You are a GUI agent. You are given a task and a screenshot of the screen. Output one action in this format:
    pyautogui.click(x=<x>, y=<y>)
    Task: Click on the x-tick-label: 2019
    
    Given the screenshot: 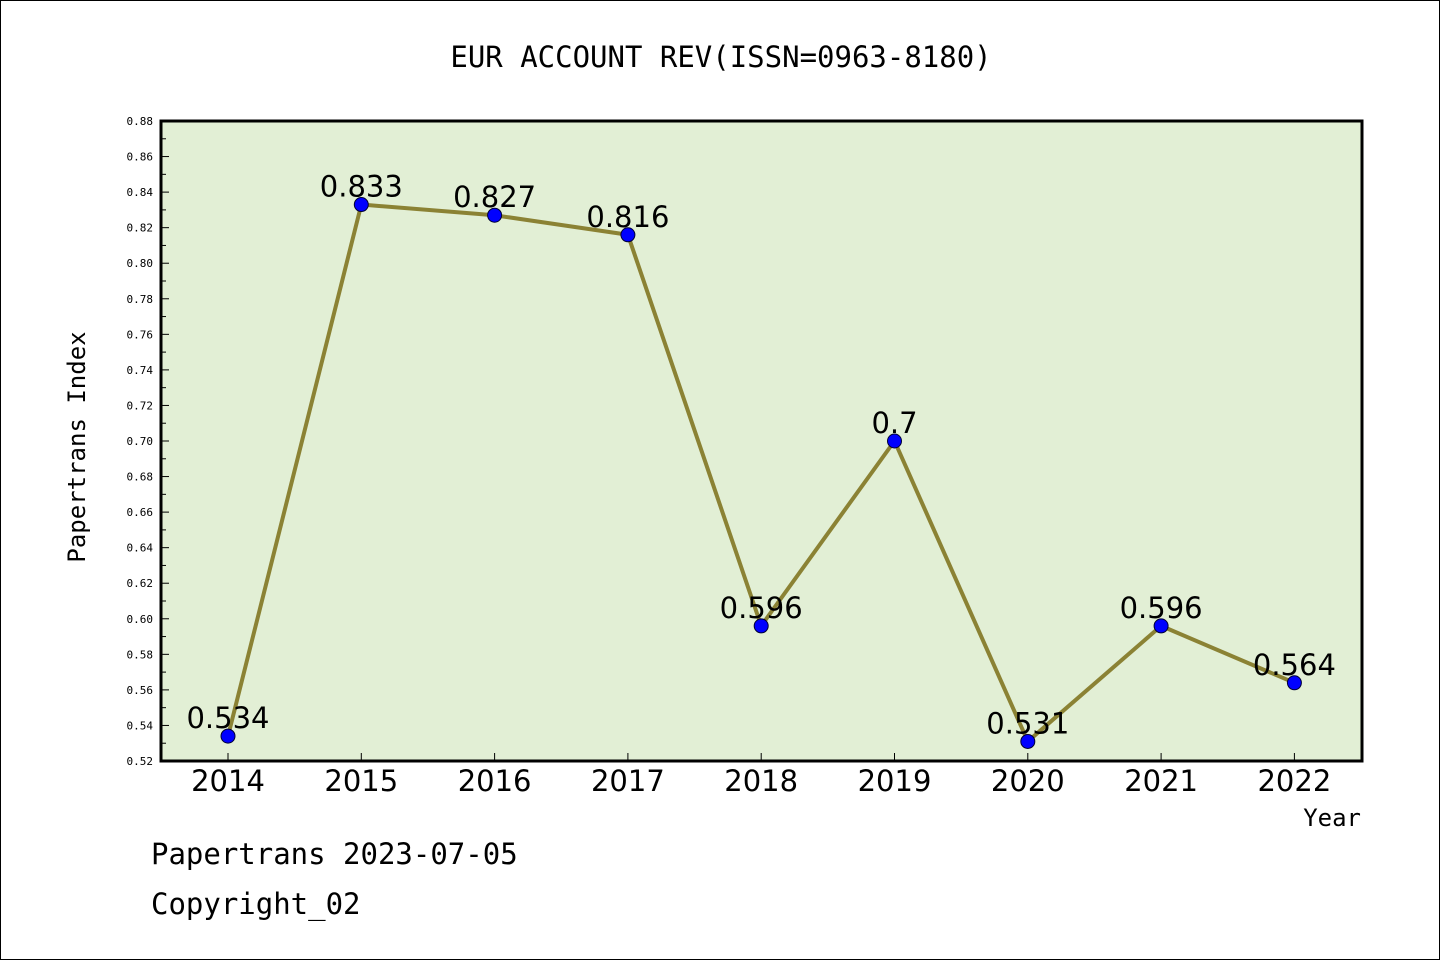 What is the action you would take?
    pyautogui.click(x=895, y=781)
    